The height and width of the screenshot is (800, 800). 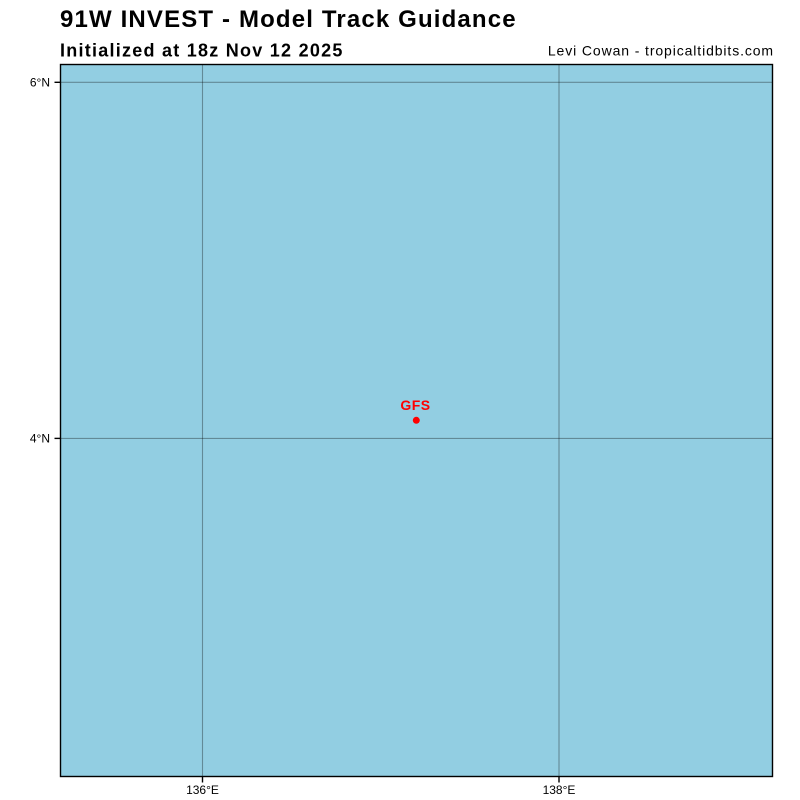 What do you see at coordinates (40, 439) in the screenshot?
I see `svg-text: 4°N` at bounding box center [40, 439].